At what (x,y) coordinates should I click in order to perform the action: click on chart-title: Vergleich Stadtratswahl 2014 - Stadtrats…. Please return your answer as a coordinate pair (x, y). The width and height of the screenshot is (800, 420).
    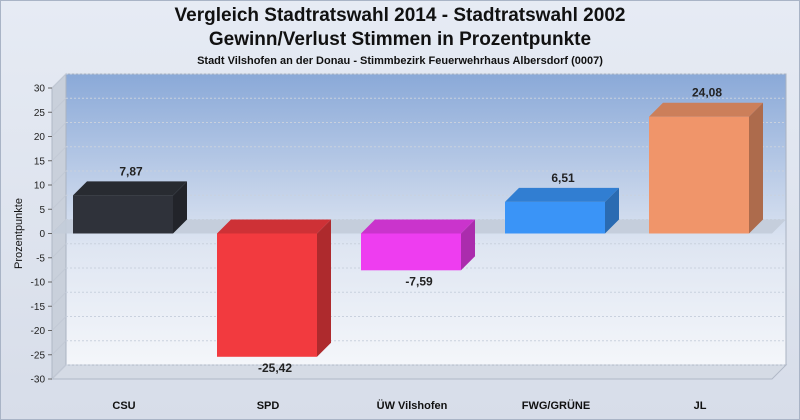
    Looking at the image, I should click on (400, 15).